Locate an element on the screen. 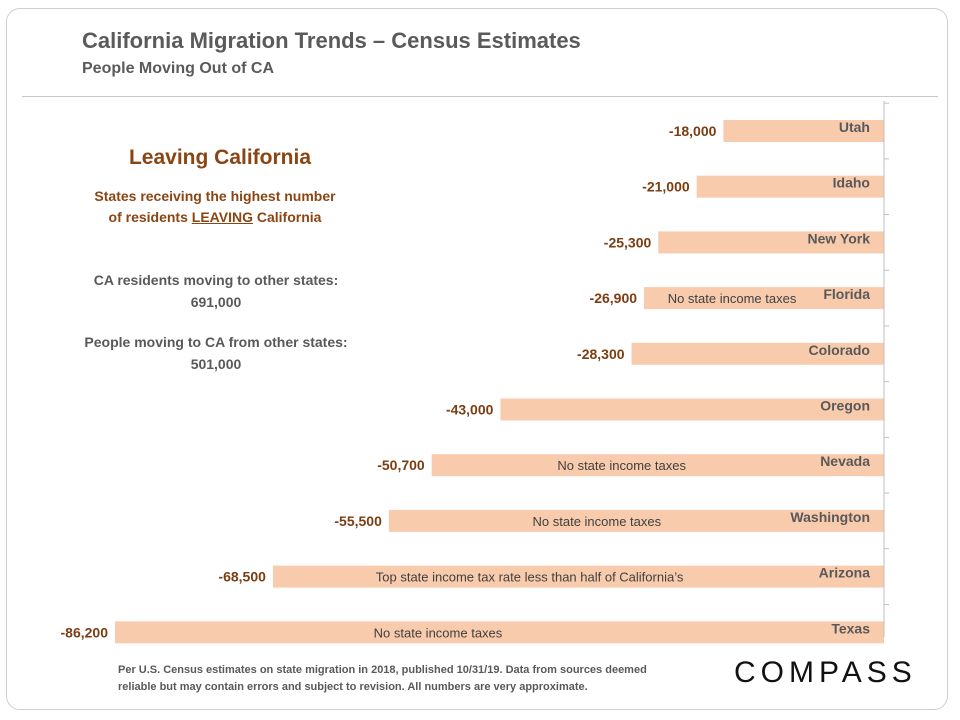 Image resolution: width=960 pixels, height=720 pixels. category-label-florida: Florida is located at coordinates (846, 294).